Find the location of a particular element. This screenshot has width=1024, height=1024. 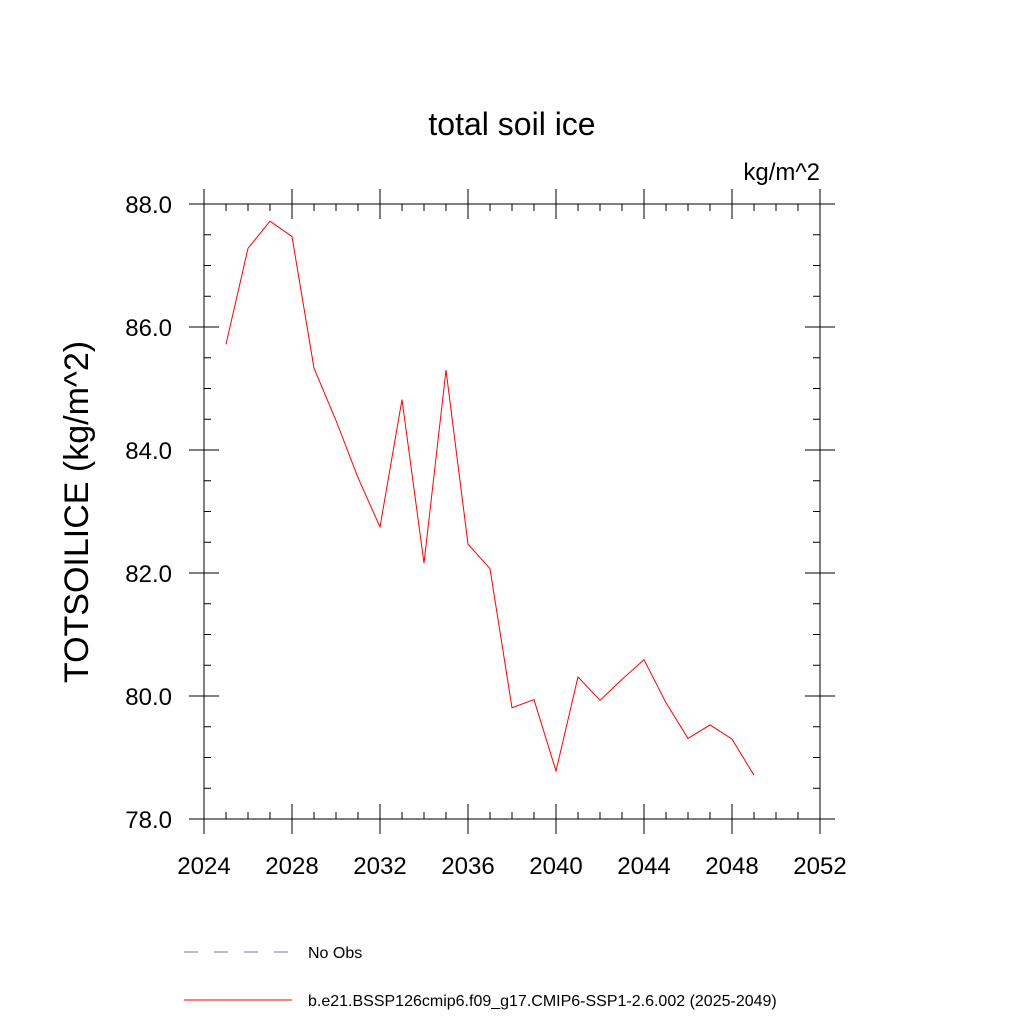

y-tick-label: 84.0 is located at coordinates (148, 451).